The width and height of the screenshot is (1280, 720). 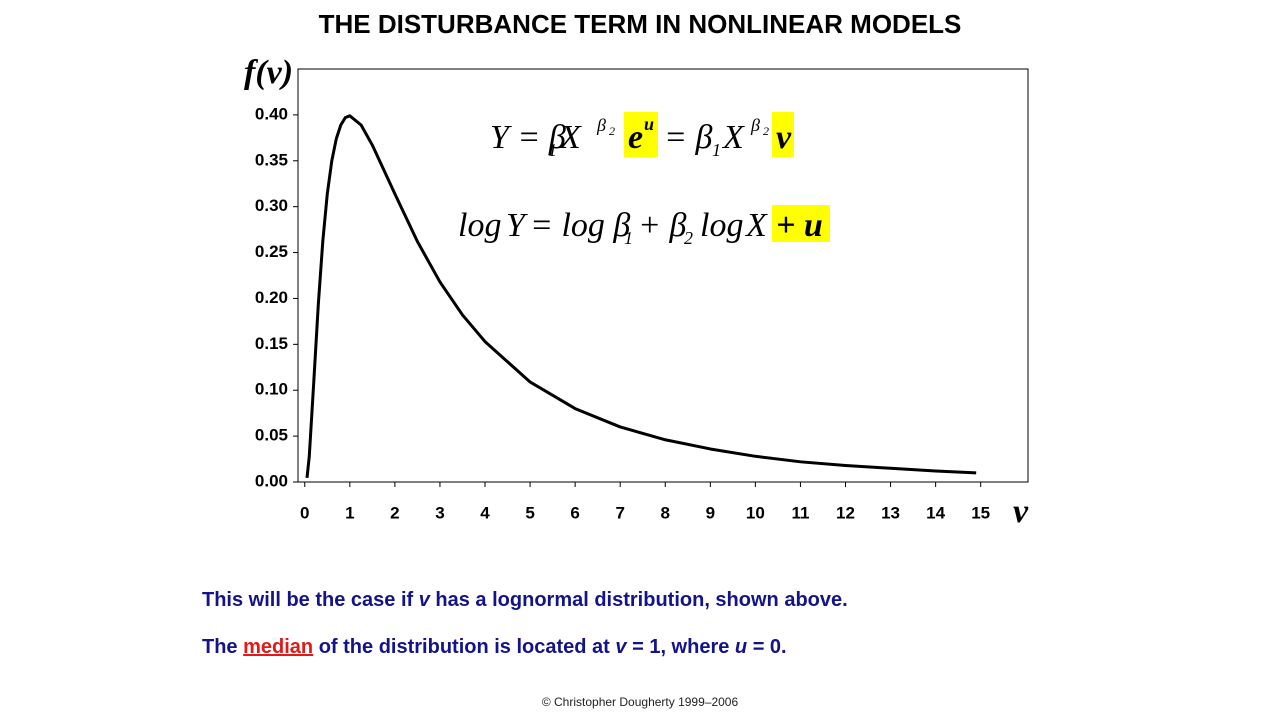 I want to click on equation-part: = log β, so click(x=580, y=225).